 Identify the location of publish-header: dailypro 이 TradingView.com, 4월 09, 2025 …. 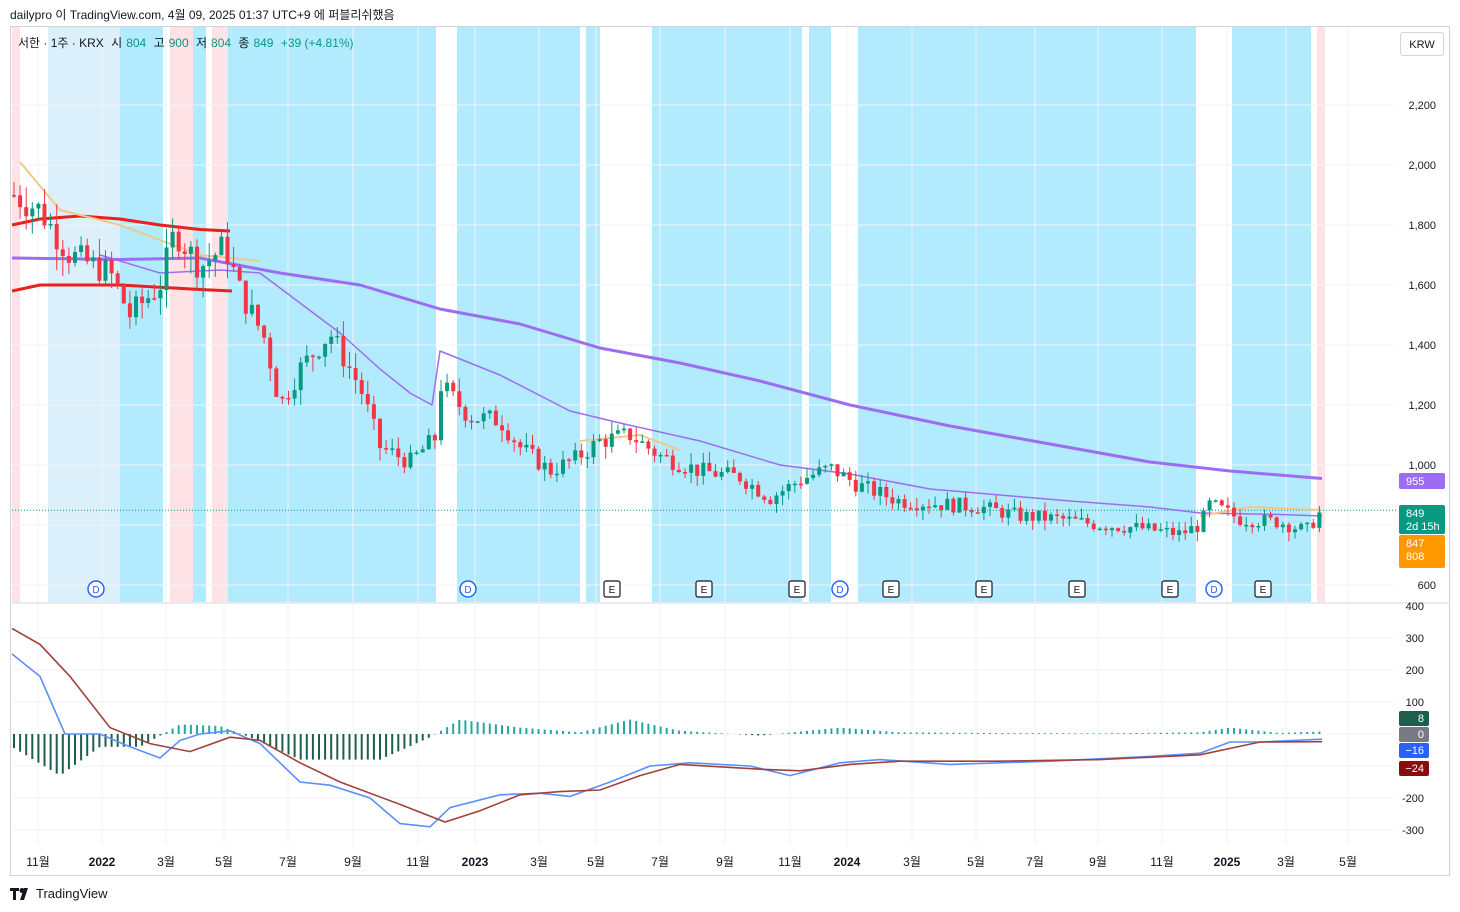
(202, 15).